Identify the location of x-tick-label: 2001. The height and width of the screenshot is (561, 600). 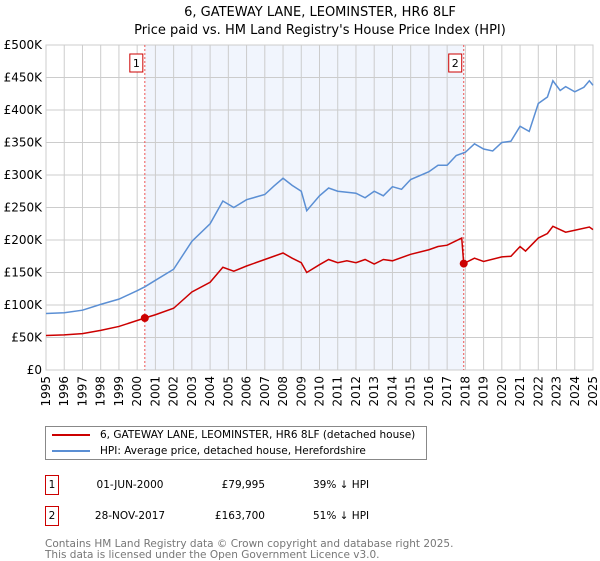
(155, 391).